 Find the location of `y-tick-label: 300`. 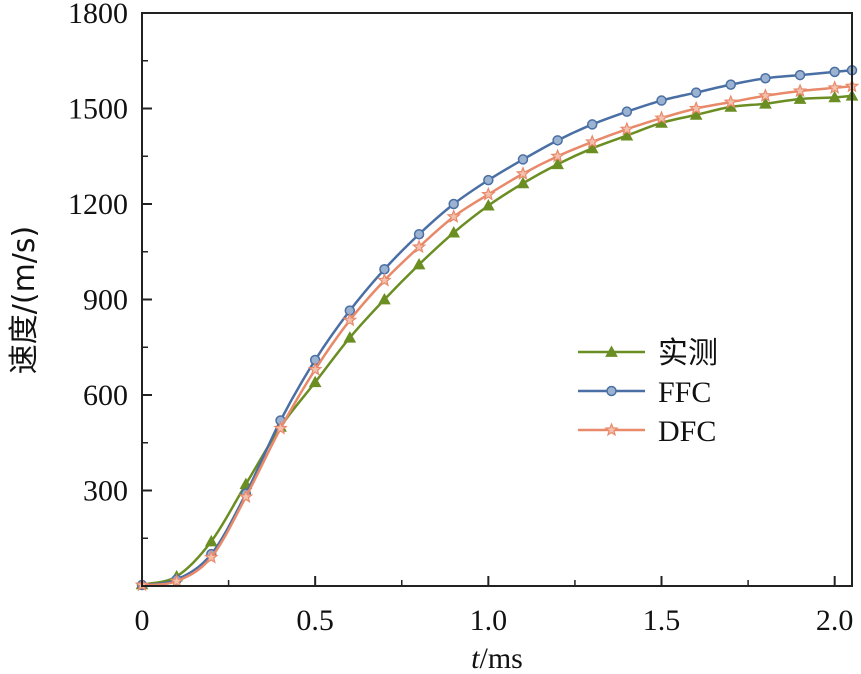

y-tick-label: 300 is located at coordinates (105, 491).